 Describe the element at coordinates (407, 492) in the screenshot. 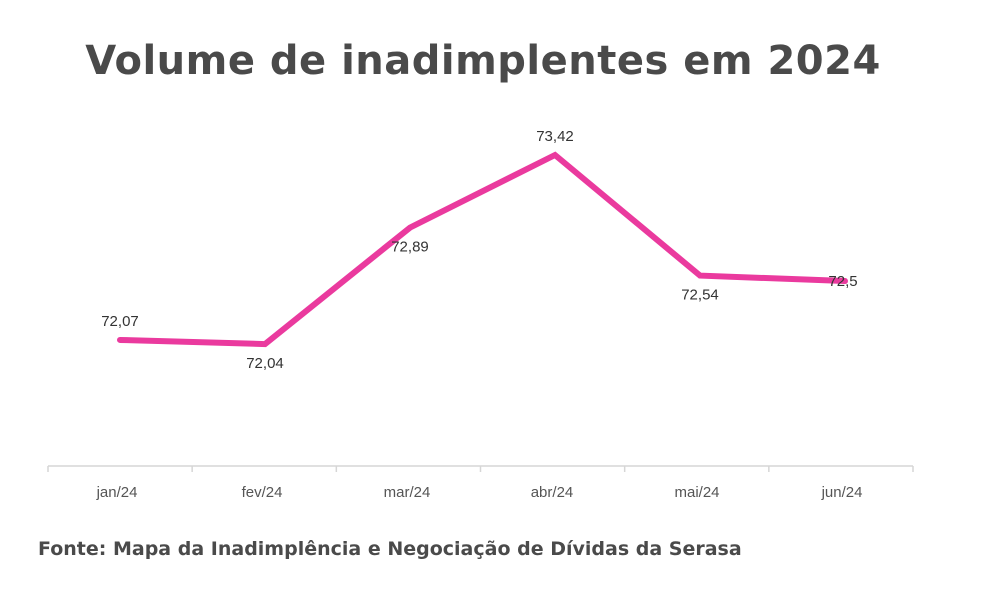

I see `x-tick-label: mar/24` at that location.